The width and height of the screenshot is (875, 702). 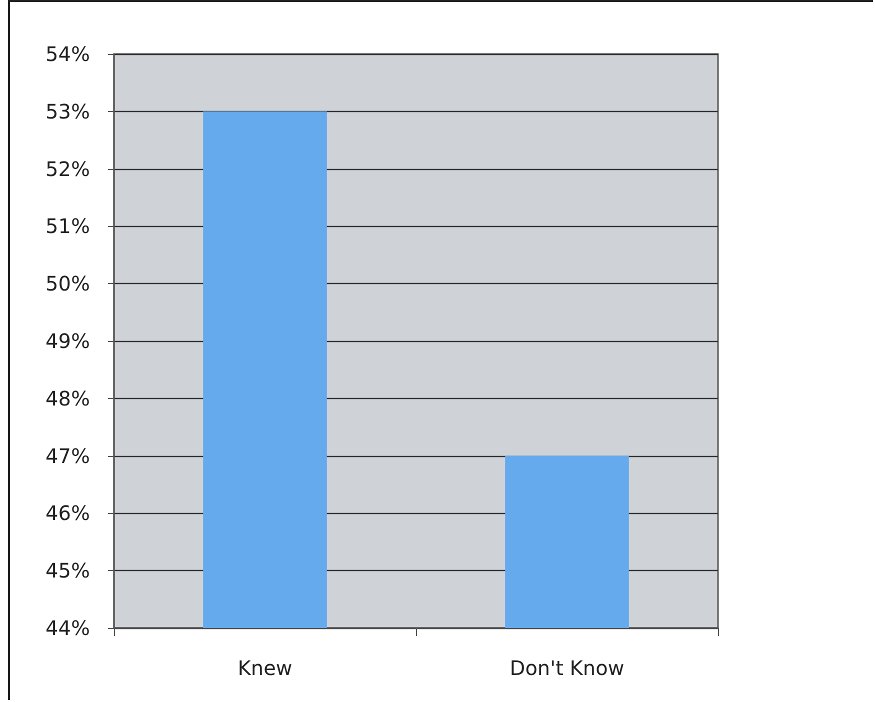 I want to click on y-tick-label: 44%, so click(x=68, y=628).